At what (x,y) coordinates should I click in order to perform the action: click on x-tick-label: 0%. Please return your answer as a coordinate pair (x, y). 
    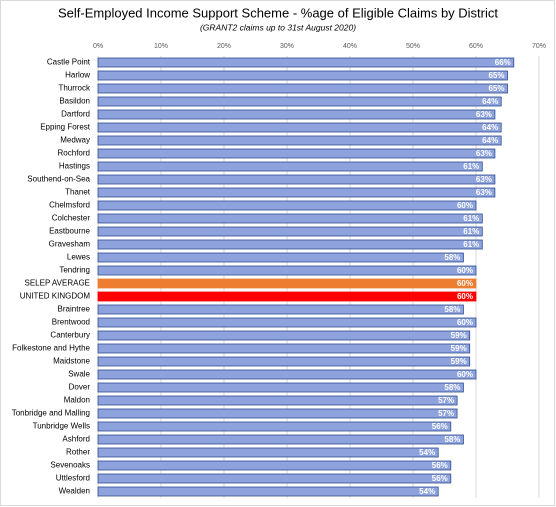
    Looking at the image, I should click on (98, 46).